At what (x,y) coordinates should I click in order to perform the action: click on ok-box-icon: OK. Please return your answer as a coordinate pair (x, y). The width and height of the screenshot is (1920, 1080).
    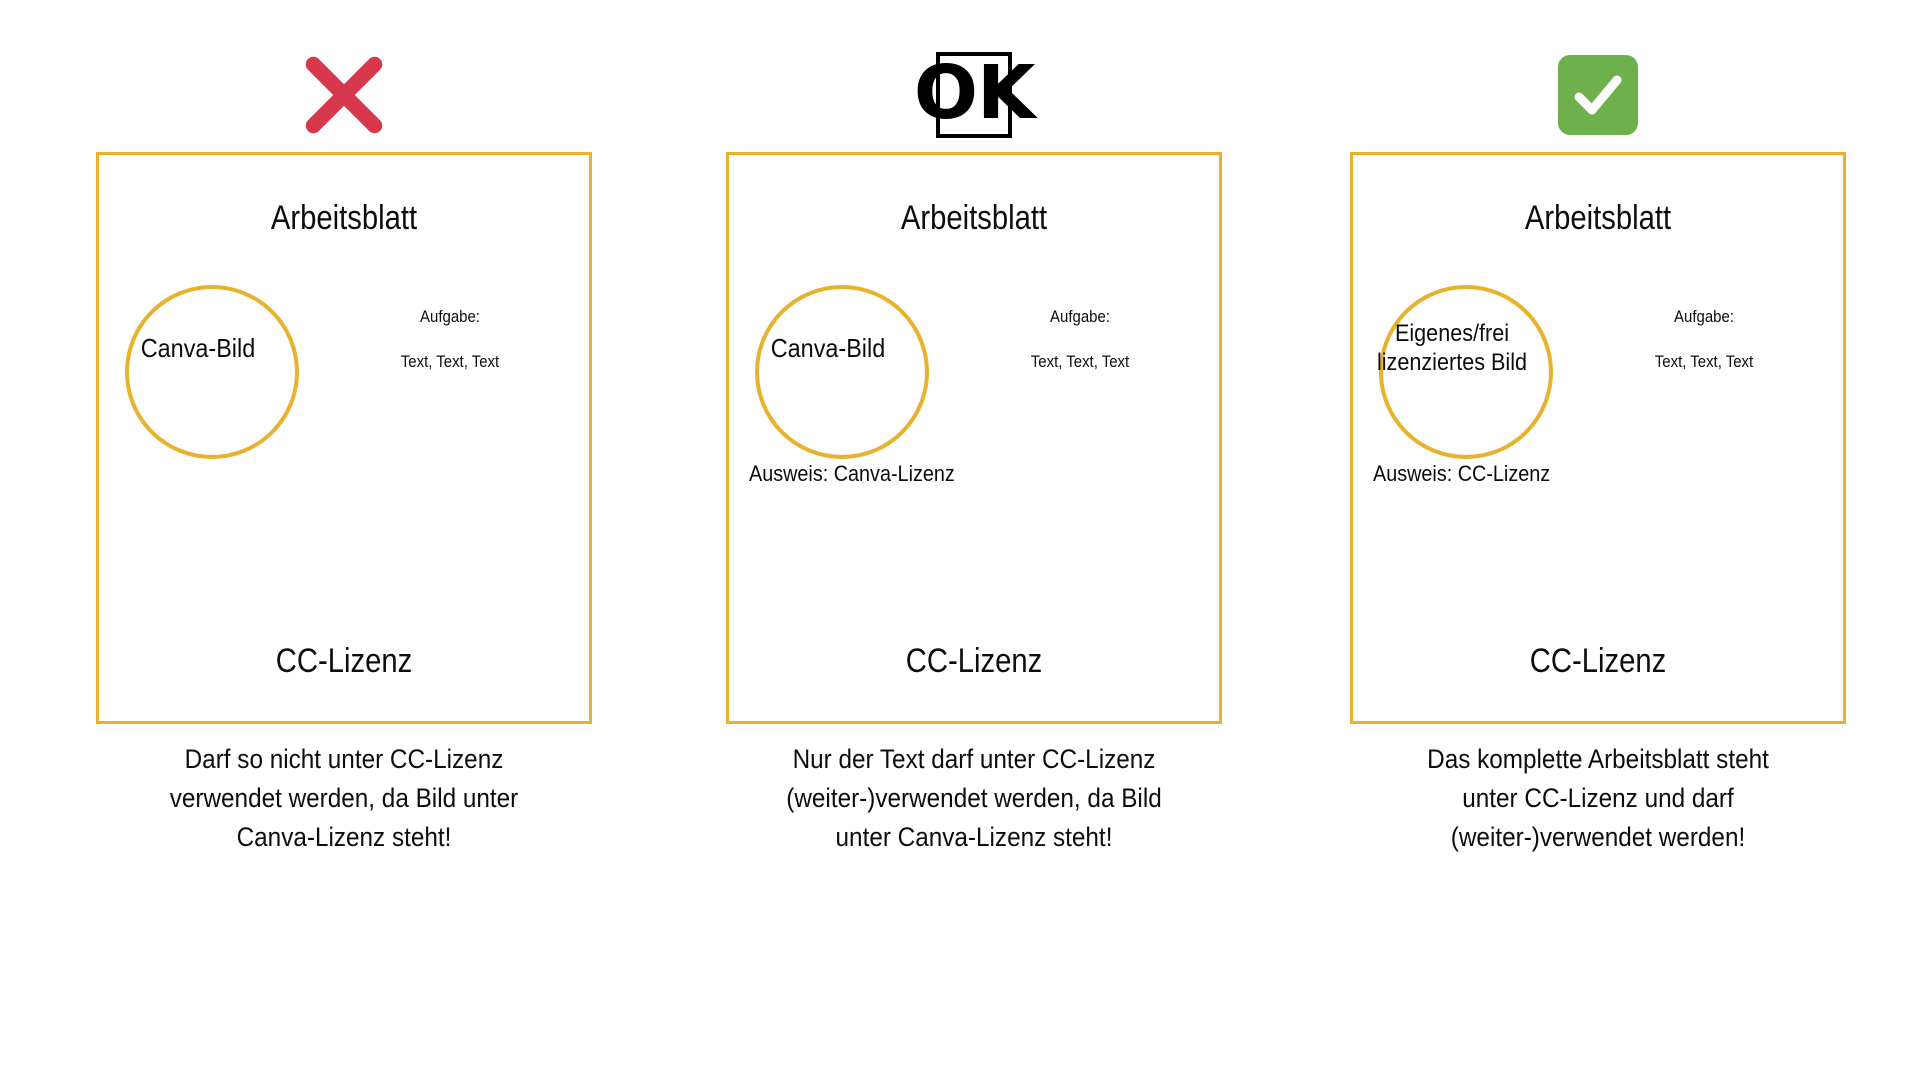
    Looking at the image, I should click on (974, 95).